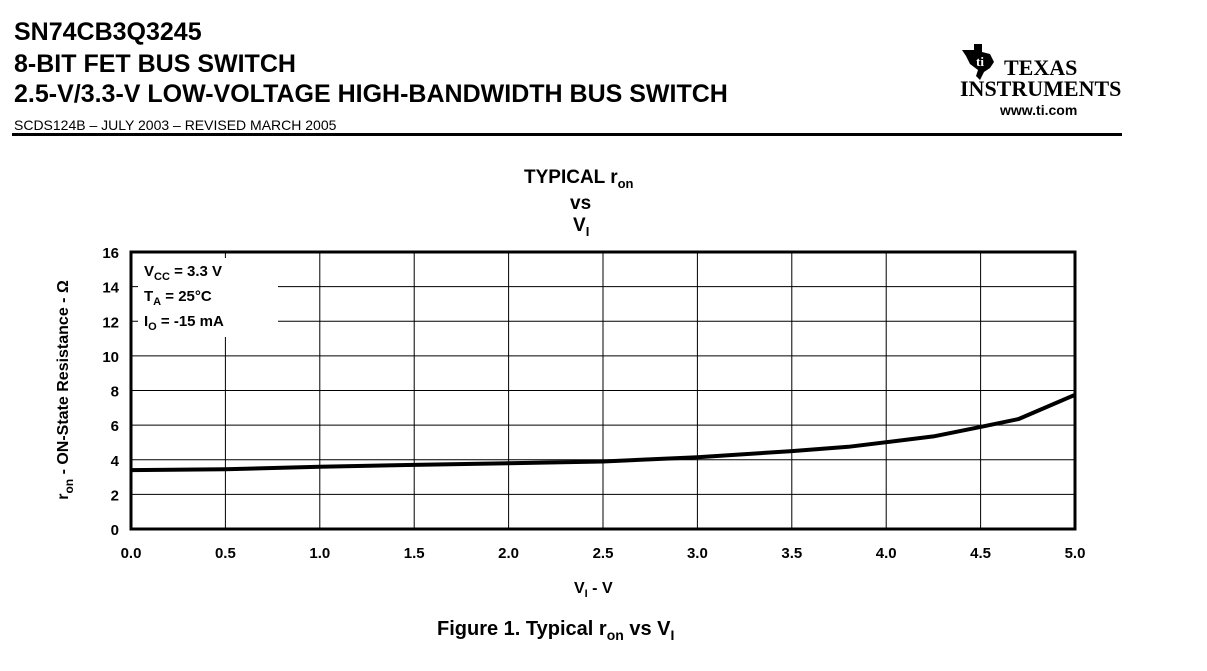 The width and height of the screenshot is (1207, 671). I want to click on x-tick-label: 2.5, so click(603, 553).